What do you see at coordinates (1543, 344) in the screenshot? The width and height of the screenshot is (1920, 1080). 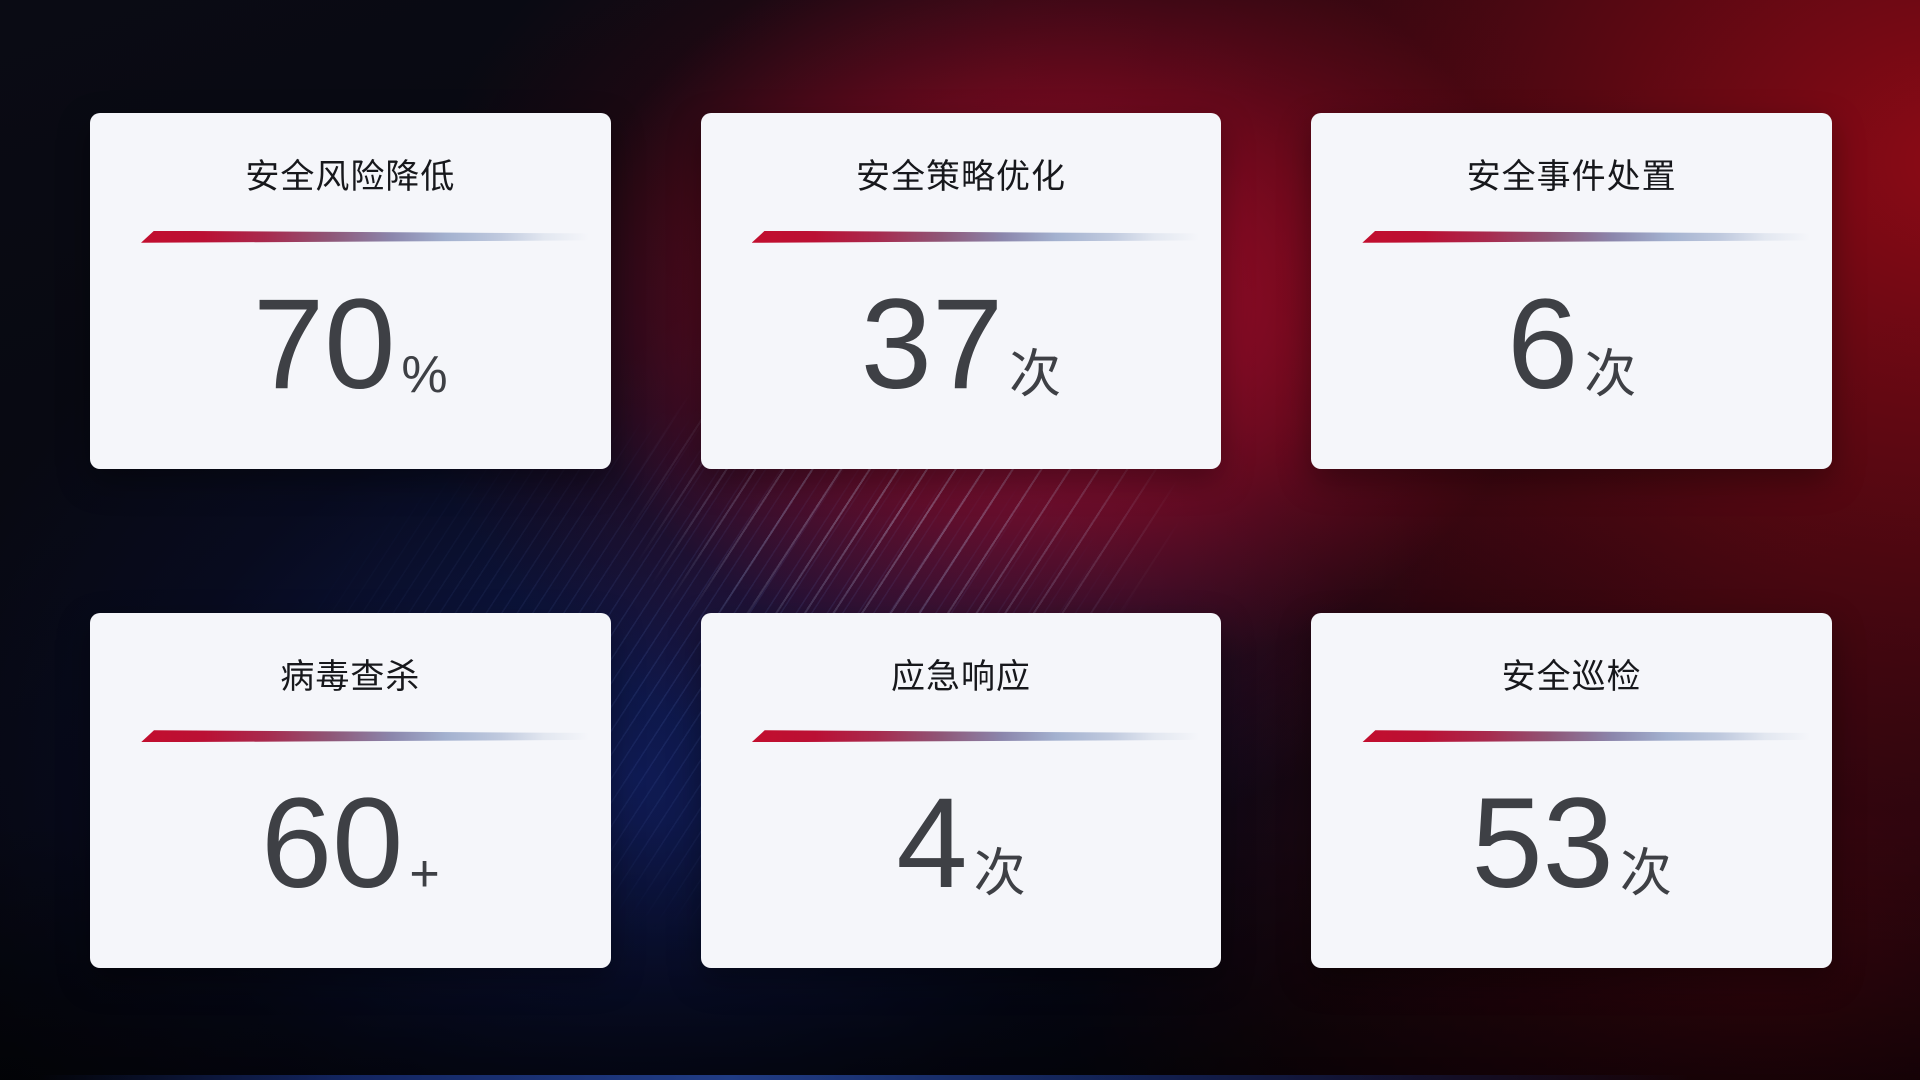 I see `stat-value: 6` at bounding box center [1543, 344].